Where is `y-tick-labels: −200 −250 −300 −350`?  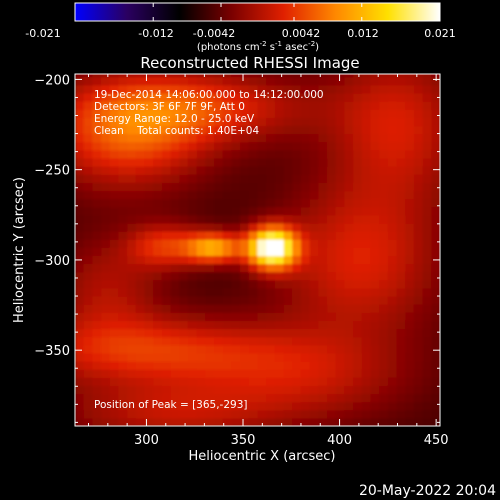 y-tick-labels: −200 −250 −300 −350 is located at coordinates (52, 216).